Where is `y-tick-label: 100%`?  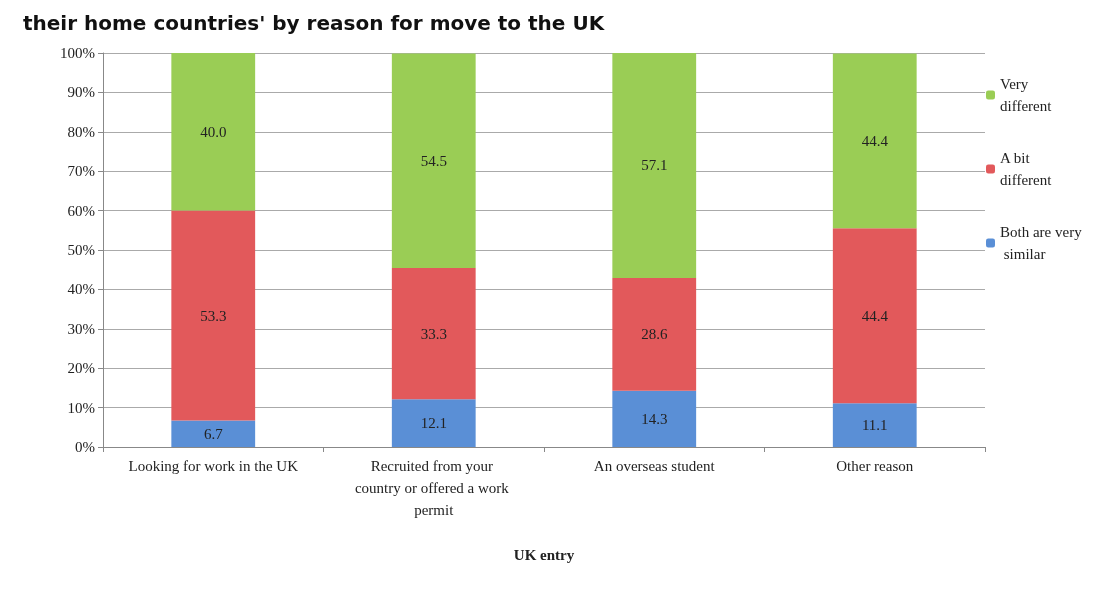 y-tick-label: 100% is located at coordinates (77, 53).